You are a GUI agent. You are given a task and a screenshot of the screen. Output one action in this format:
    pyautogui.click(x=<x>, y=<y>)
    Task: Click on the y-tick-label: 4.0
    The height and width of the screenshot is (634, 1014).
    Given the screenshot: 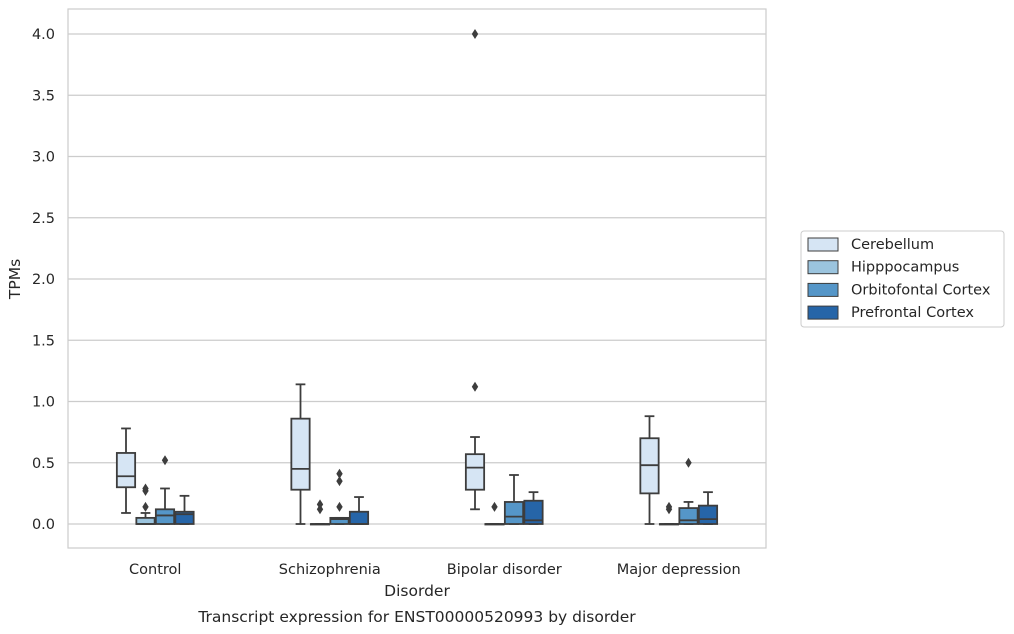 What is the action you would take?
    pyautogui.click(x=43, y=35)
    